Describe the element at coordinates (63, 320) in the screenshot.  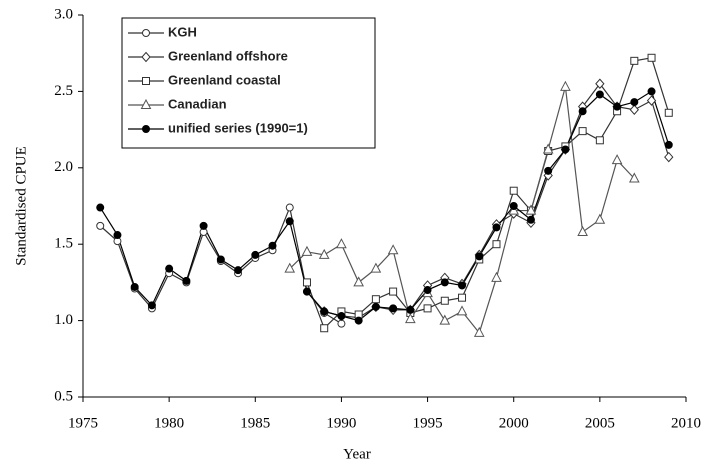
I see `y-tick-label: 1.0` at that location.